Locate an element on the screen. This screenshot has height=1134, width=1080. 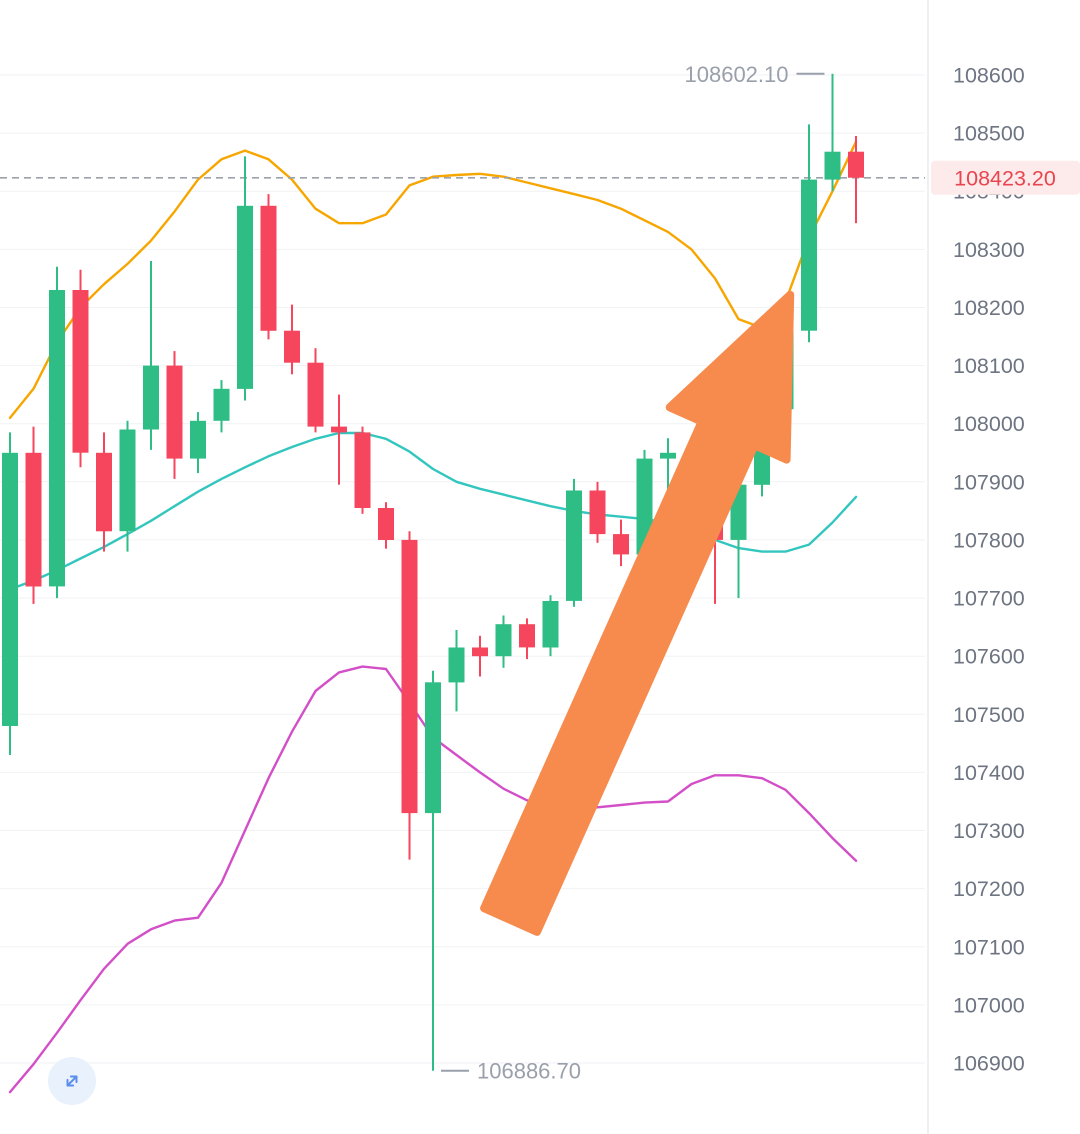
current-price-badge is located at coordinates (1005, 177).